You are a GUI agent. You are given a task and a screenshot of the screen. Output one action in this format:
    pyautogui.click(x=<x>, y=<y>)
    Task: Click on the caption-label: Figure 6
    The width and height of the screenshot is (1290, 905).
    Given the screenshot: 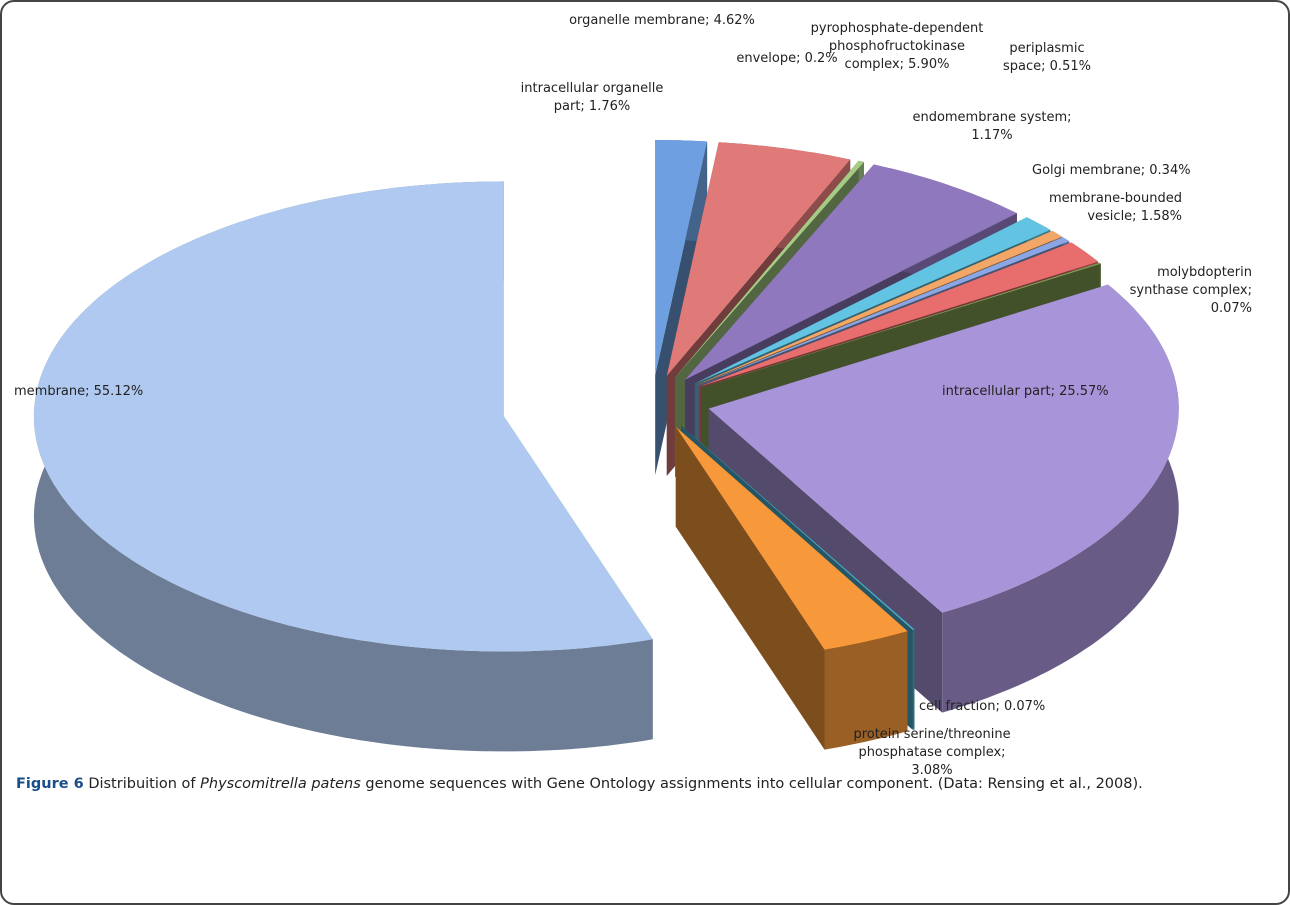 What is the action you would take?
    pyautogui.click(x=50, y=784)
    